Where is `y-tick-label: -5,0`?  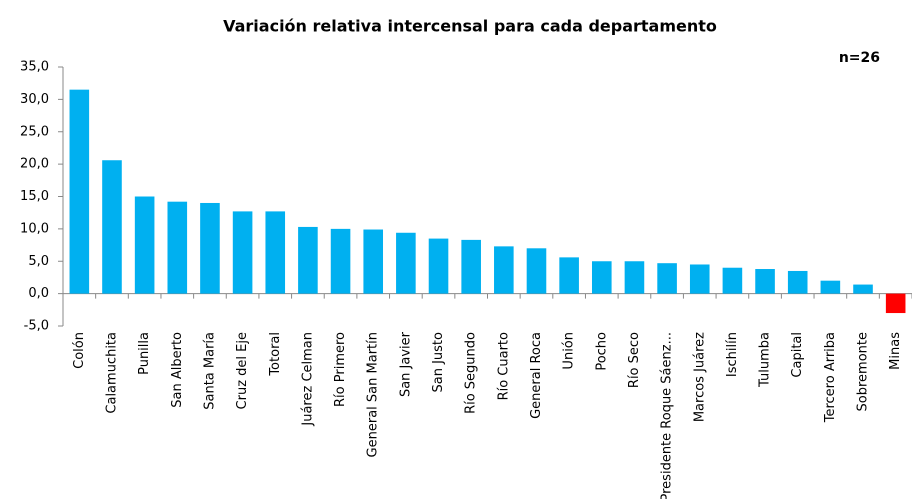 y-tick-label: -5,0 is located at coordinates (36, 326).